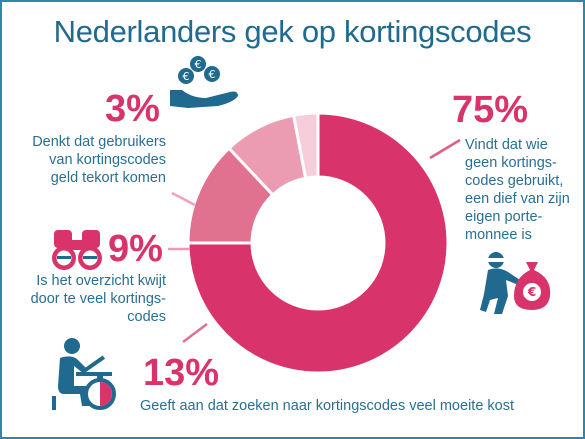 The image size is (585, 439). Describe the element at coordinates (101, 281) in the screenshot. I see `desc-line: Is het overzicht kwijt` at that location.